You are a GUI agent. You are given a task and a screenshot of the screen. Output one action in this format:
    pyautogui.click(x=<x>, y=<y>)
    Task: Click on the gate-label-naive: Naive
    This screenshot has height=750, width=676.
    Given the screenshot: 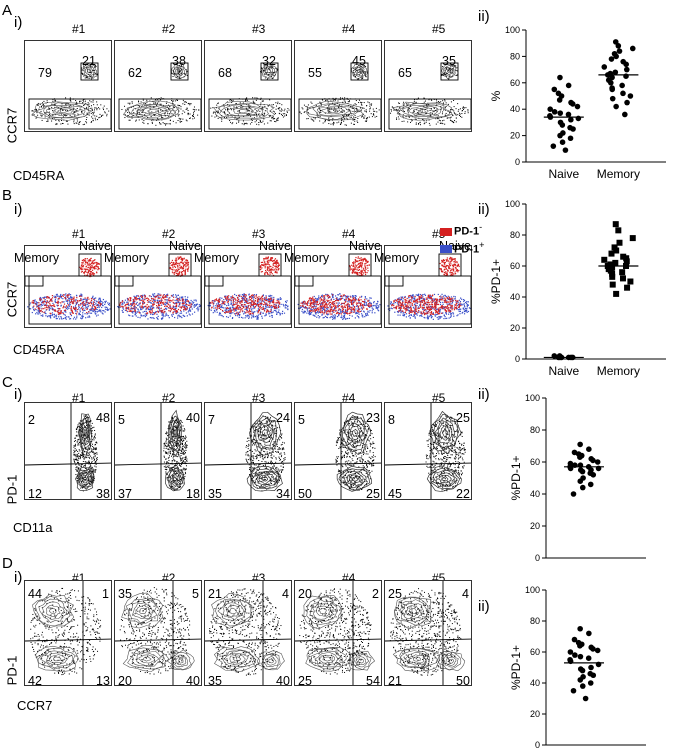 What is the action you would take?
    pyautogui.click(x=185, y=246)
    